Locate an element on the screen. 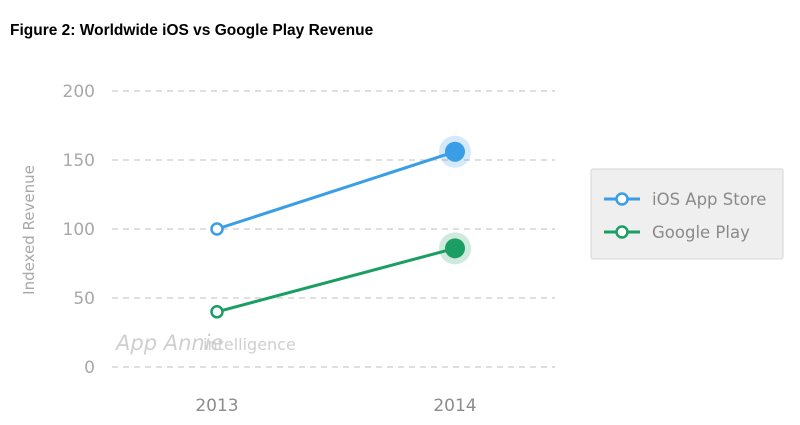 This screenshot has width=800, height=425. legend-label: Google Play is located at coordinates (701, 232).